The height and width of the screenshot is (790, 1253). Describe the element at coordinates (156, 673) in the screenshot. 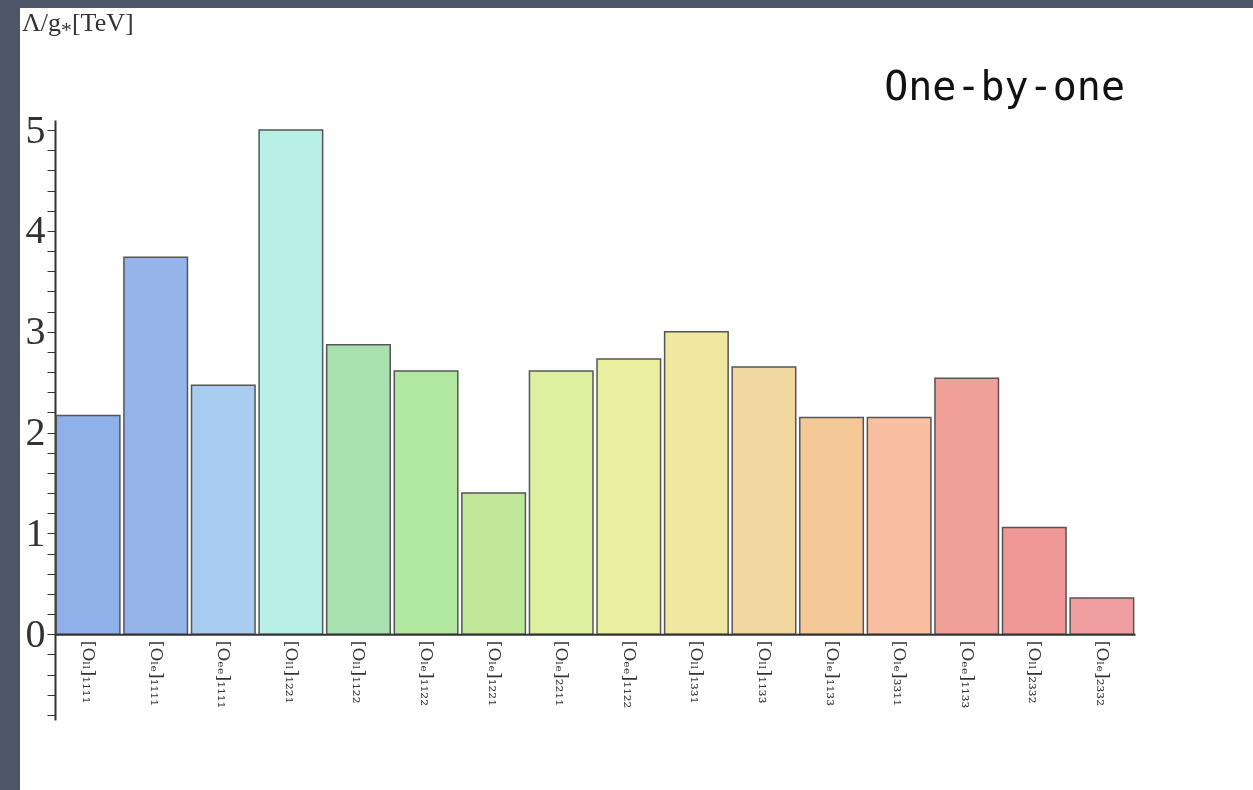

I see `x-tick-label: [Oₗₑ]₁₁₁₁` at that location.